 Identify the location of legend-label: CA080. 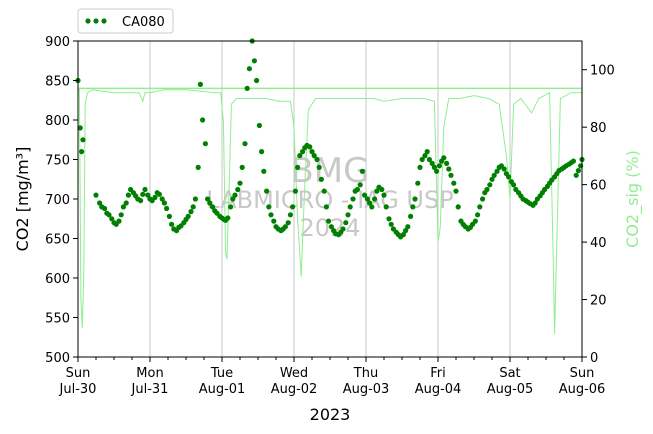
(143, 22).